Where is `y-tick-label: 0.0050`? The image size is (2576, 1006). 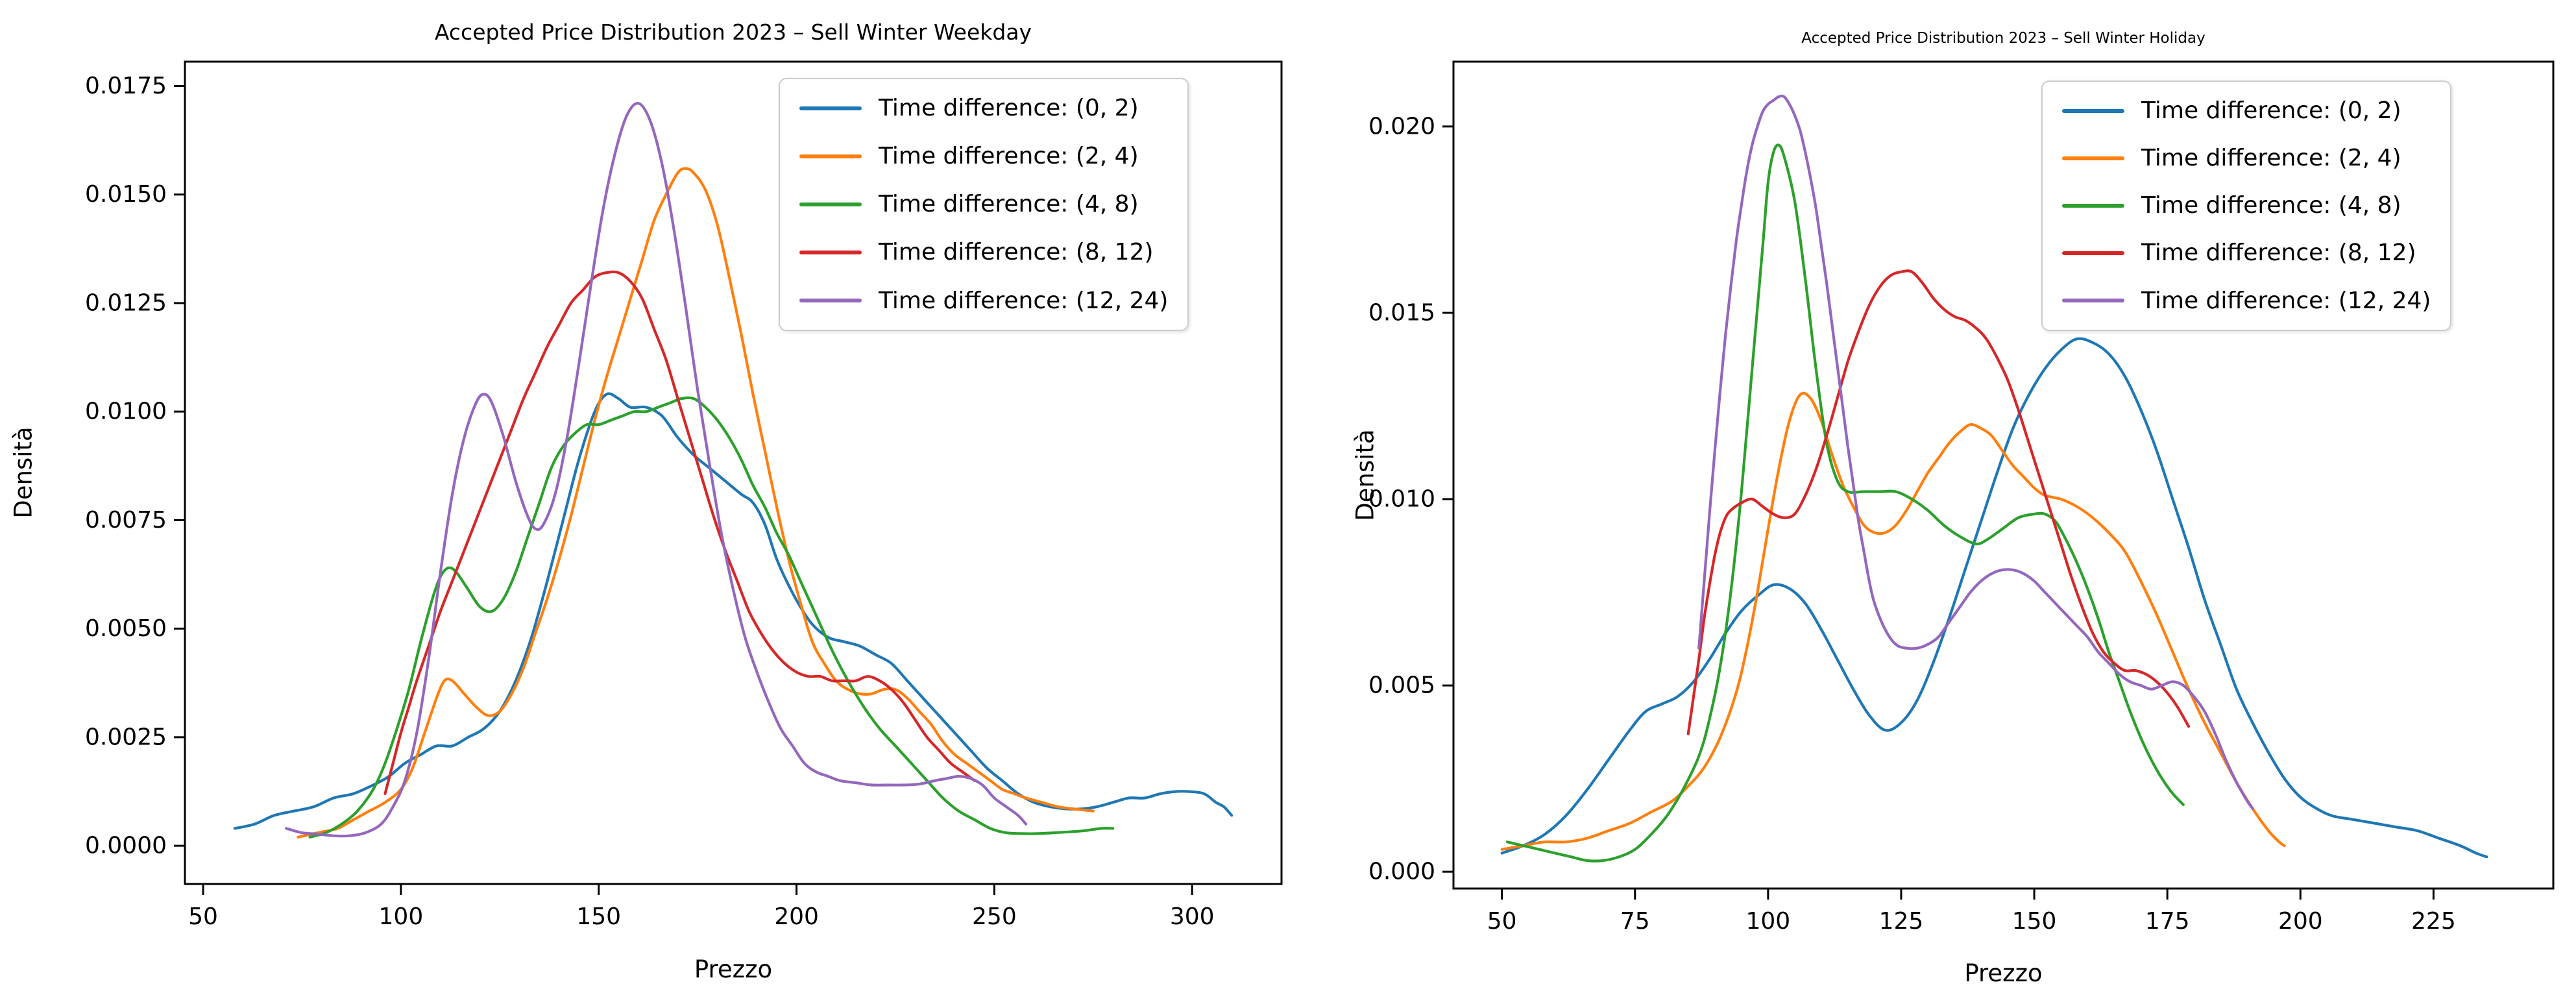 y-tick-label: 0.0050 is located at coordinates (126, 628).